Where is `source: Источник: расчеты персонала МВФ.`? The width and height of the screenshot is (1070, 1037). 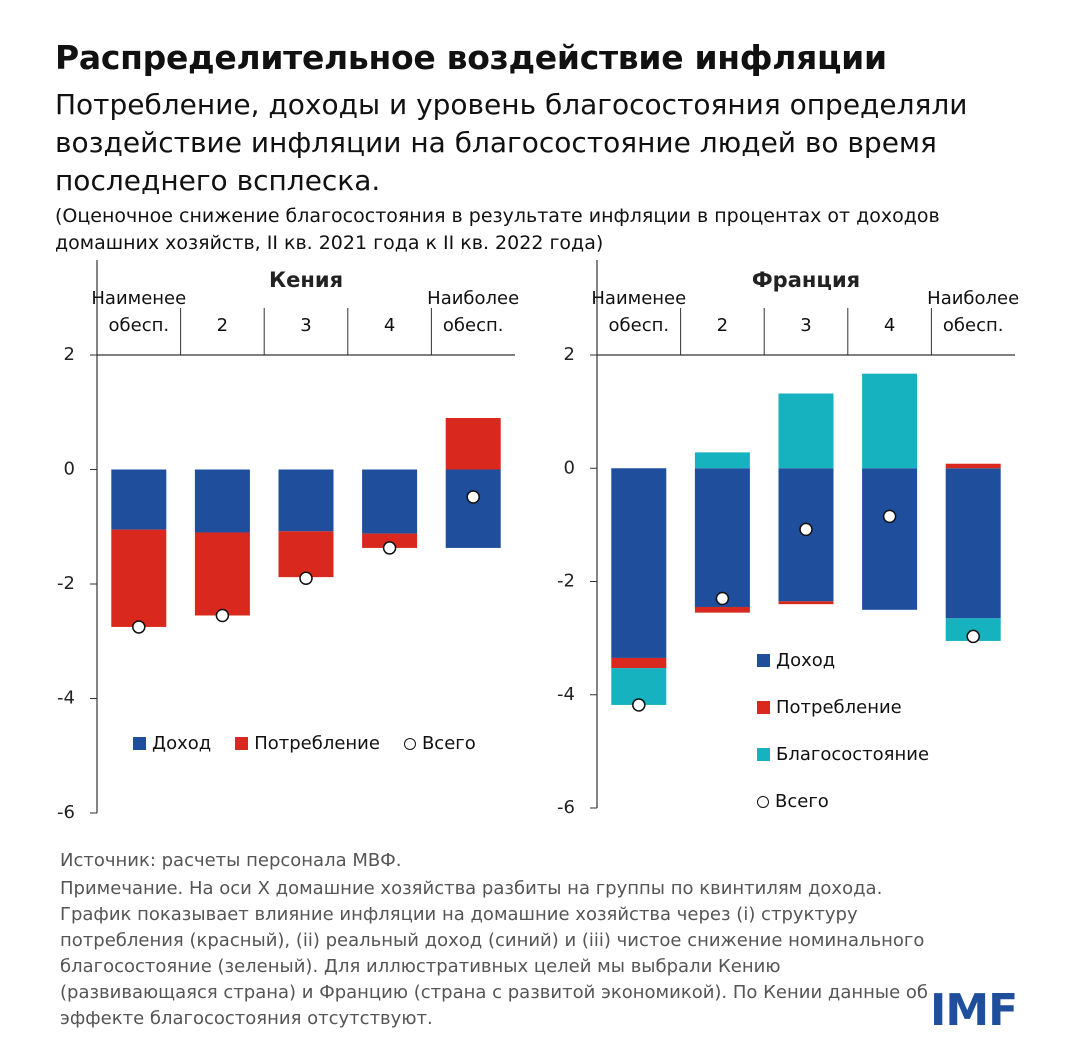 source: Источник: расчеты персонала МВФ. is located at coordinates (231, 860).